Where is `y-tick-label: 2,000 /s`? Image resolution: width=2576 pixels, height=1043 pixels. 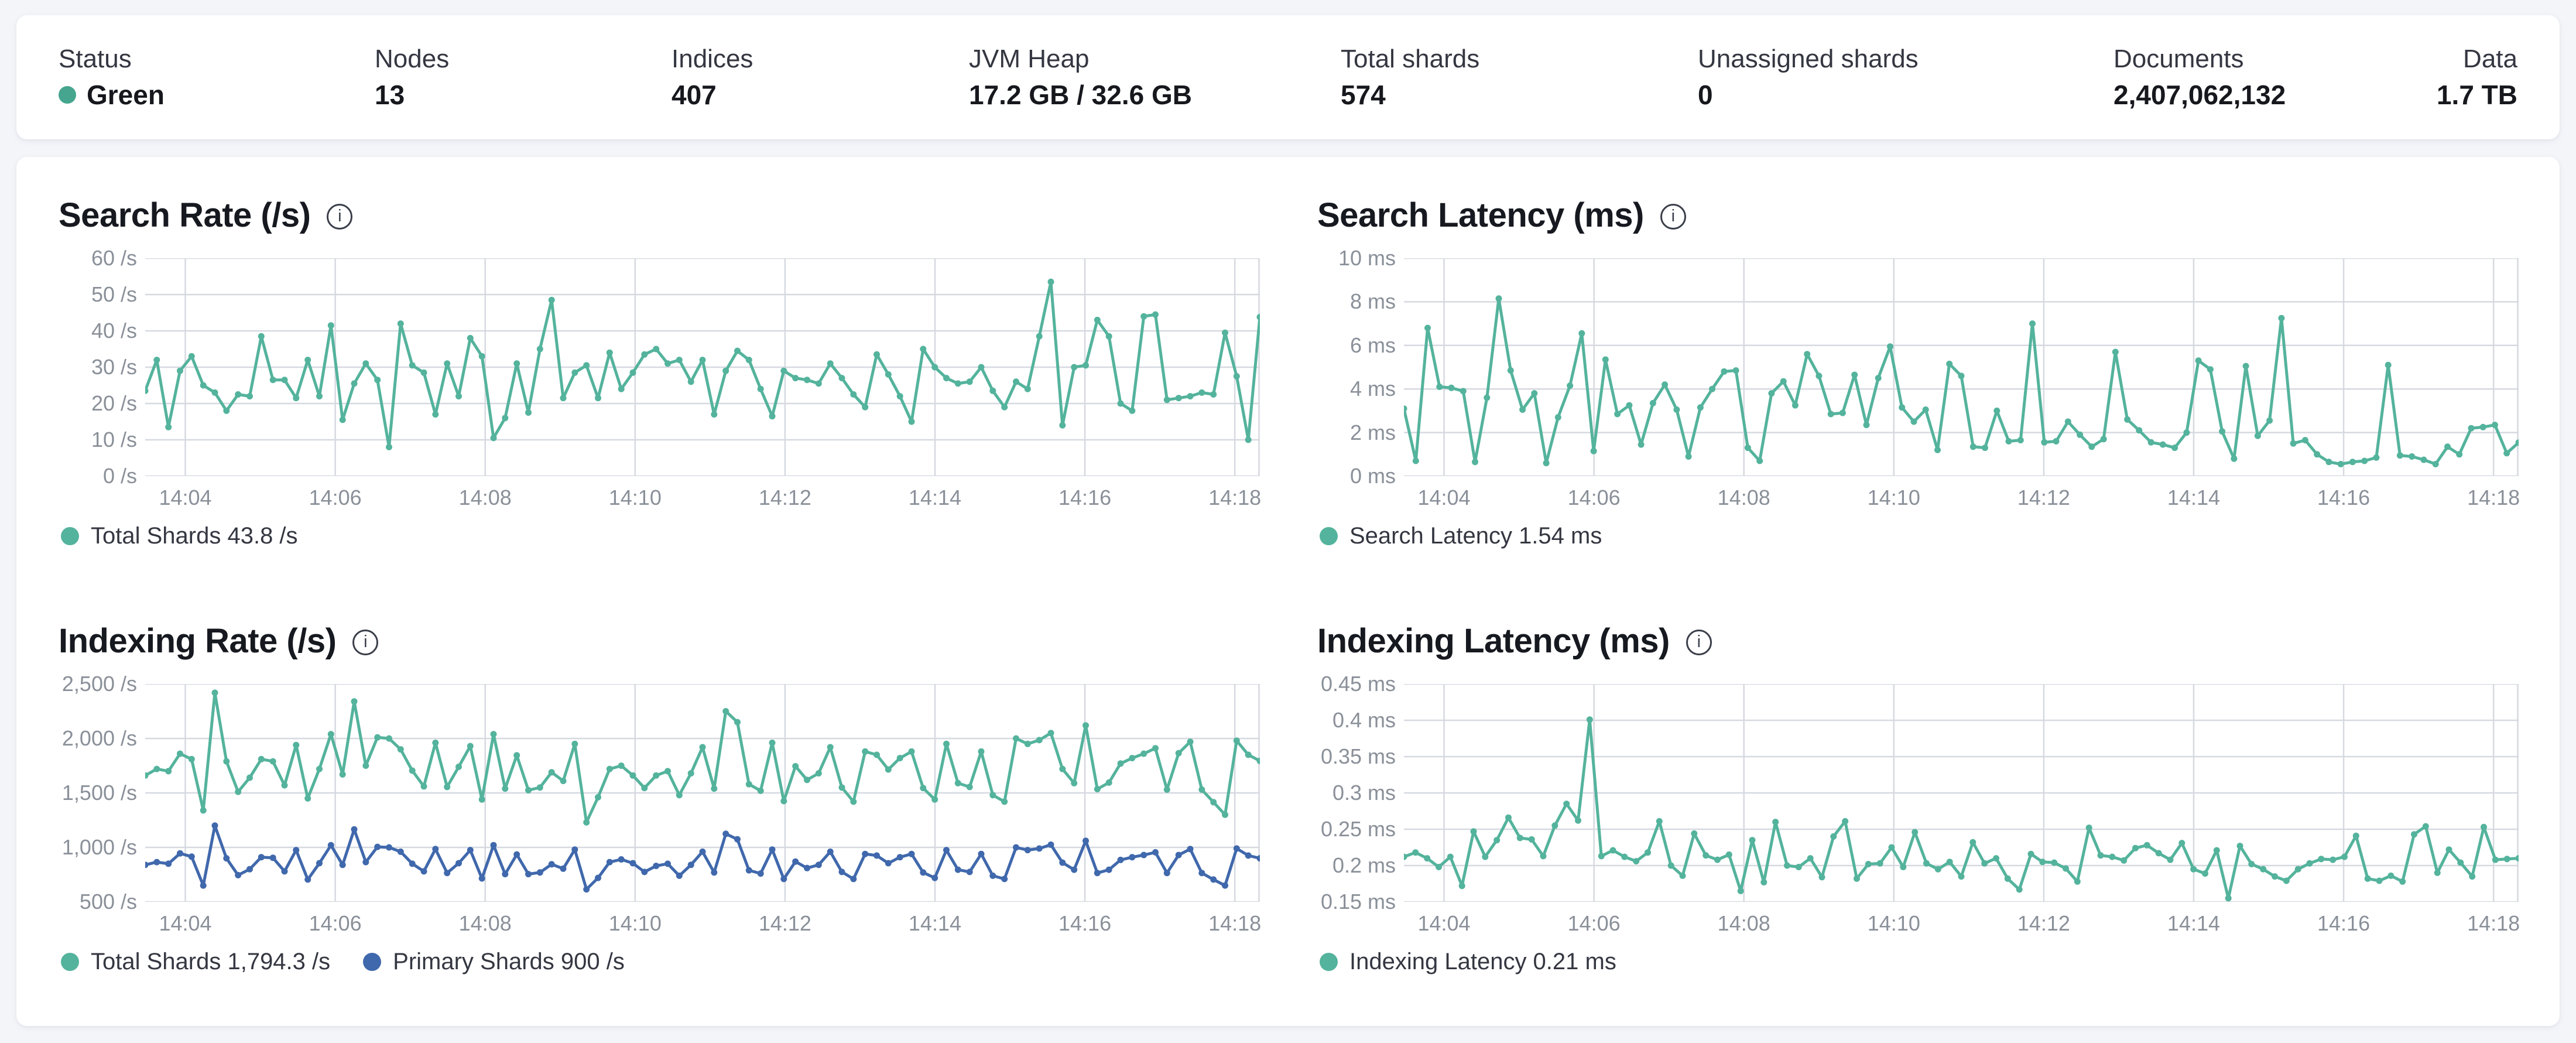
y-tick-label: 2,000 /s is located at coordinates (99, 738).